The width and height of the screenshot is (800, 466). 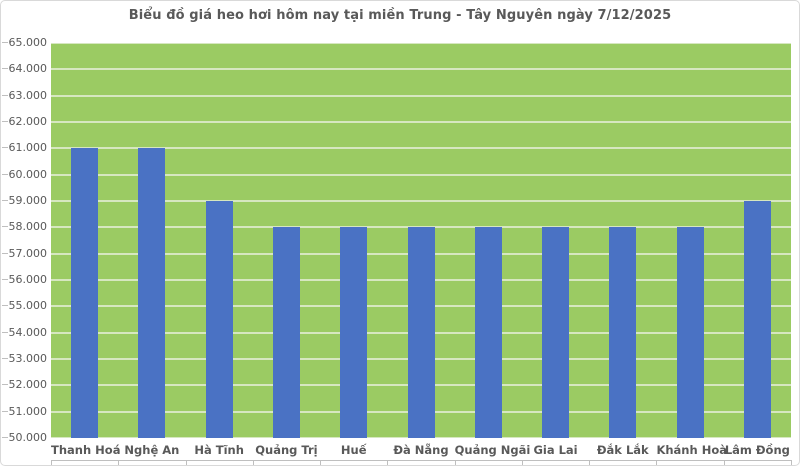 I want to click on bar-quảng-trị, so click(x=286, y=332).